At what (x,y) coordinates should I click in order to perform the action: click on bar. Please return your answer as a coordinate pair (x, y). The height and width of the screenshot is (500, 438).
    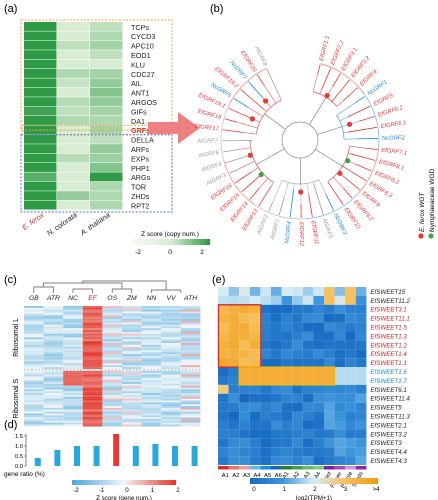
    Looking at the image, I should click on (155, 455).